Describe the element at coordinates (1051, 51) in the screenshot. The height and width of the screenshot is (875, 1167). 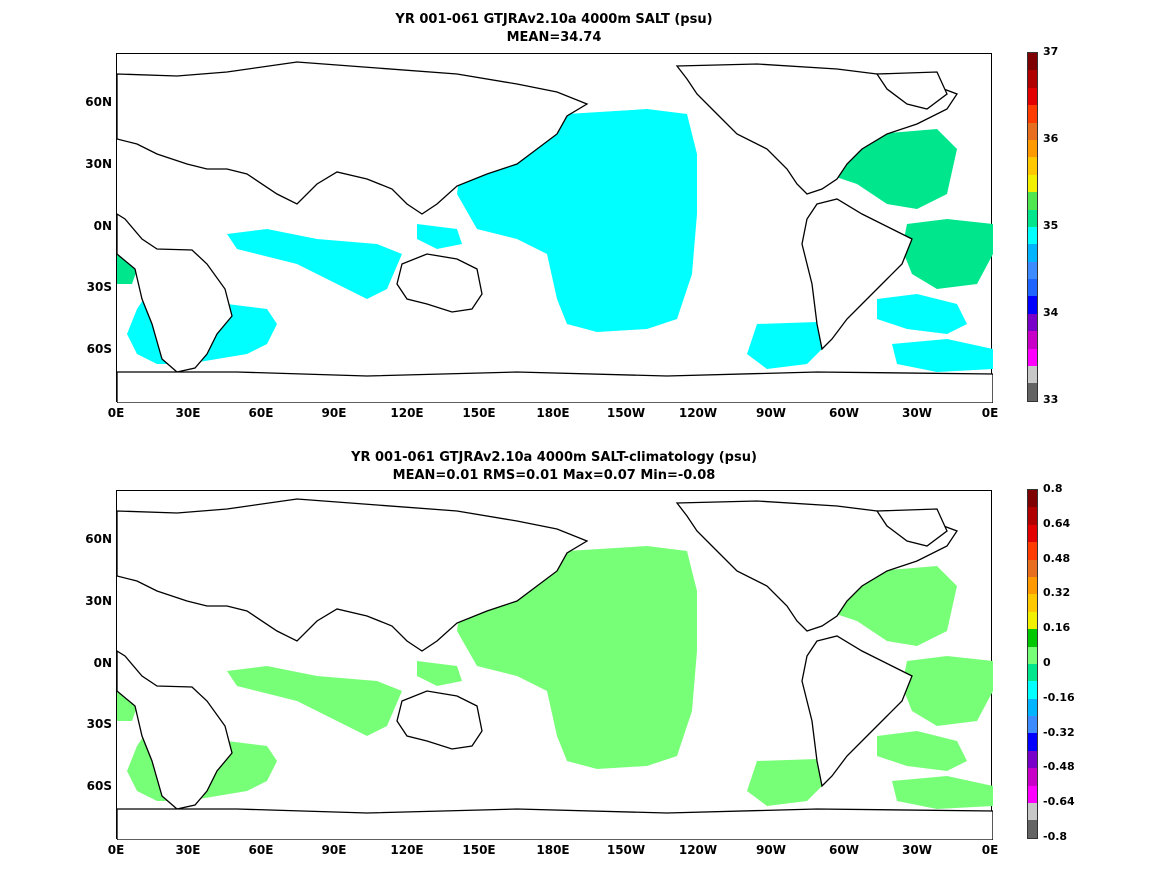
I see `colorbar-label: 37` at that location.